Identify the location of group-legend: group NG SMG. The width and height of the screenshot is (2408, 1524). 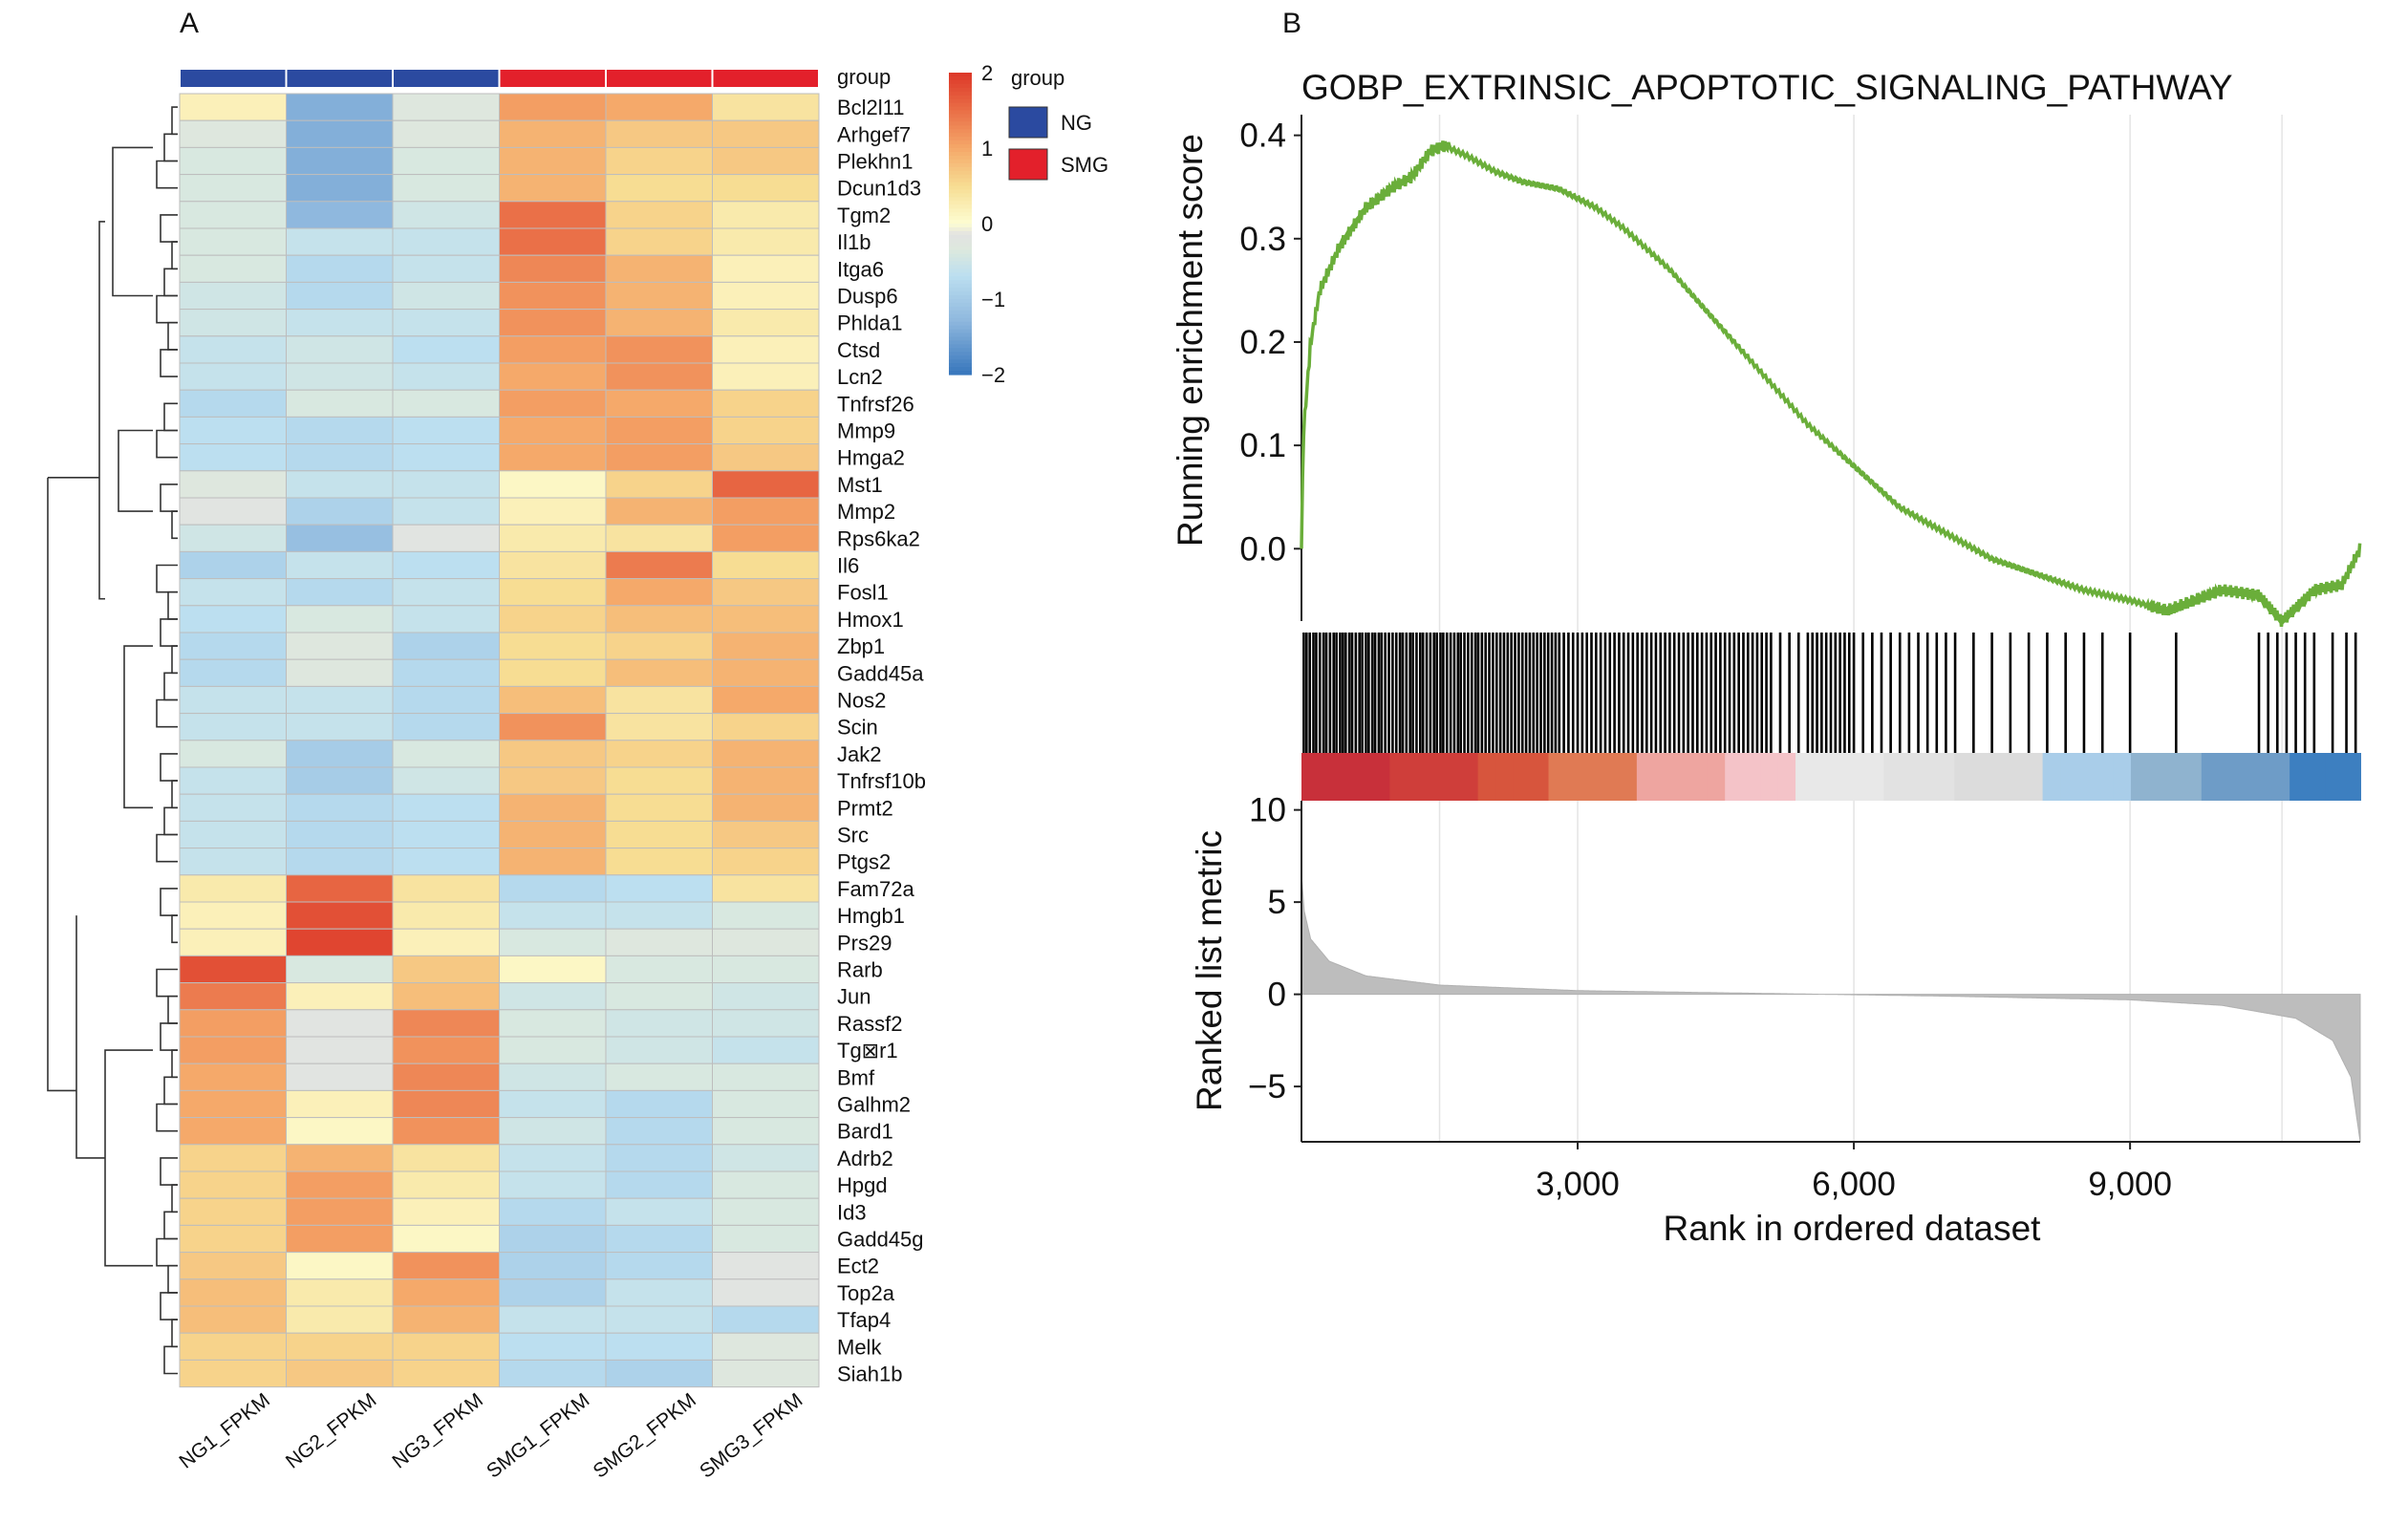
(1058, 123).